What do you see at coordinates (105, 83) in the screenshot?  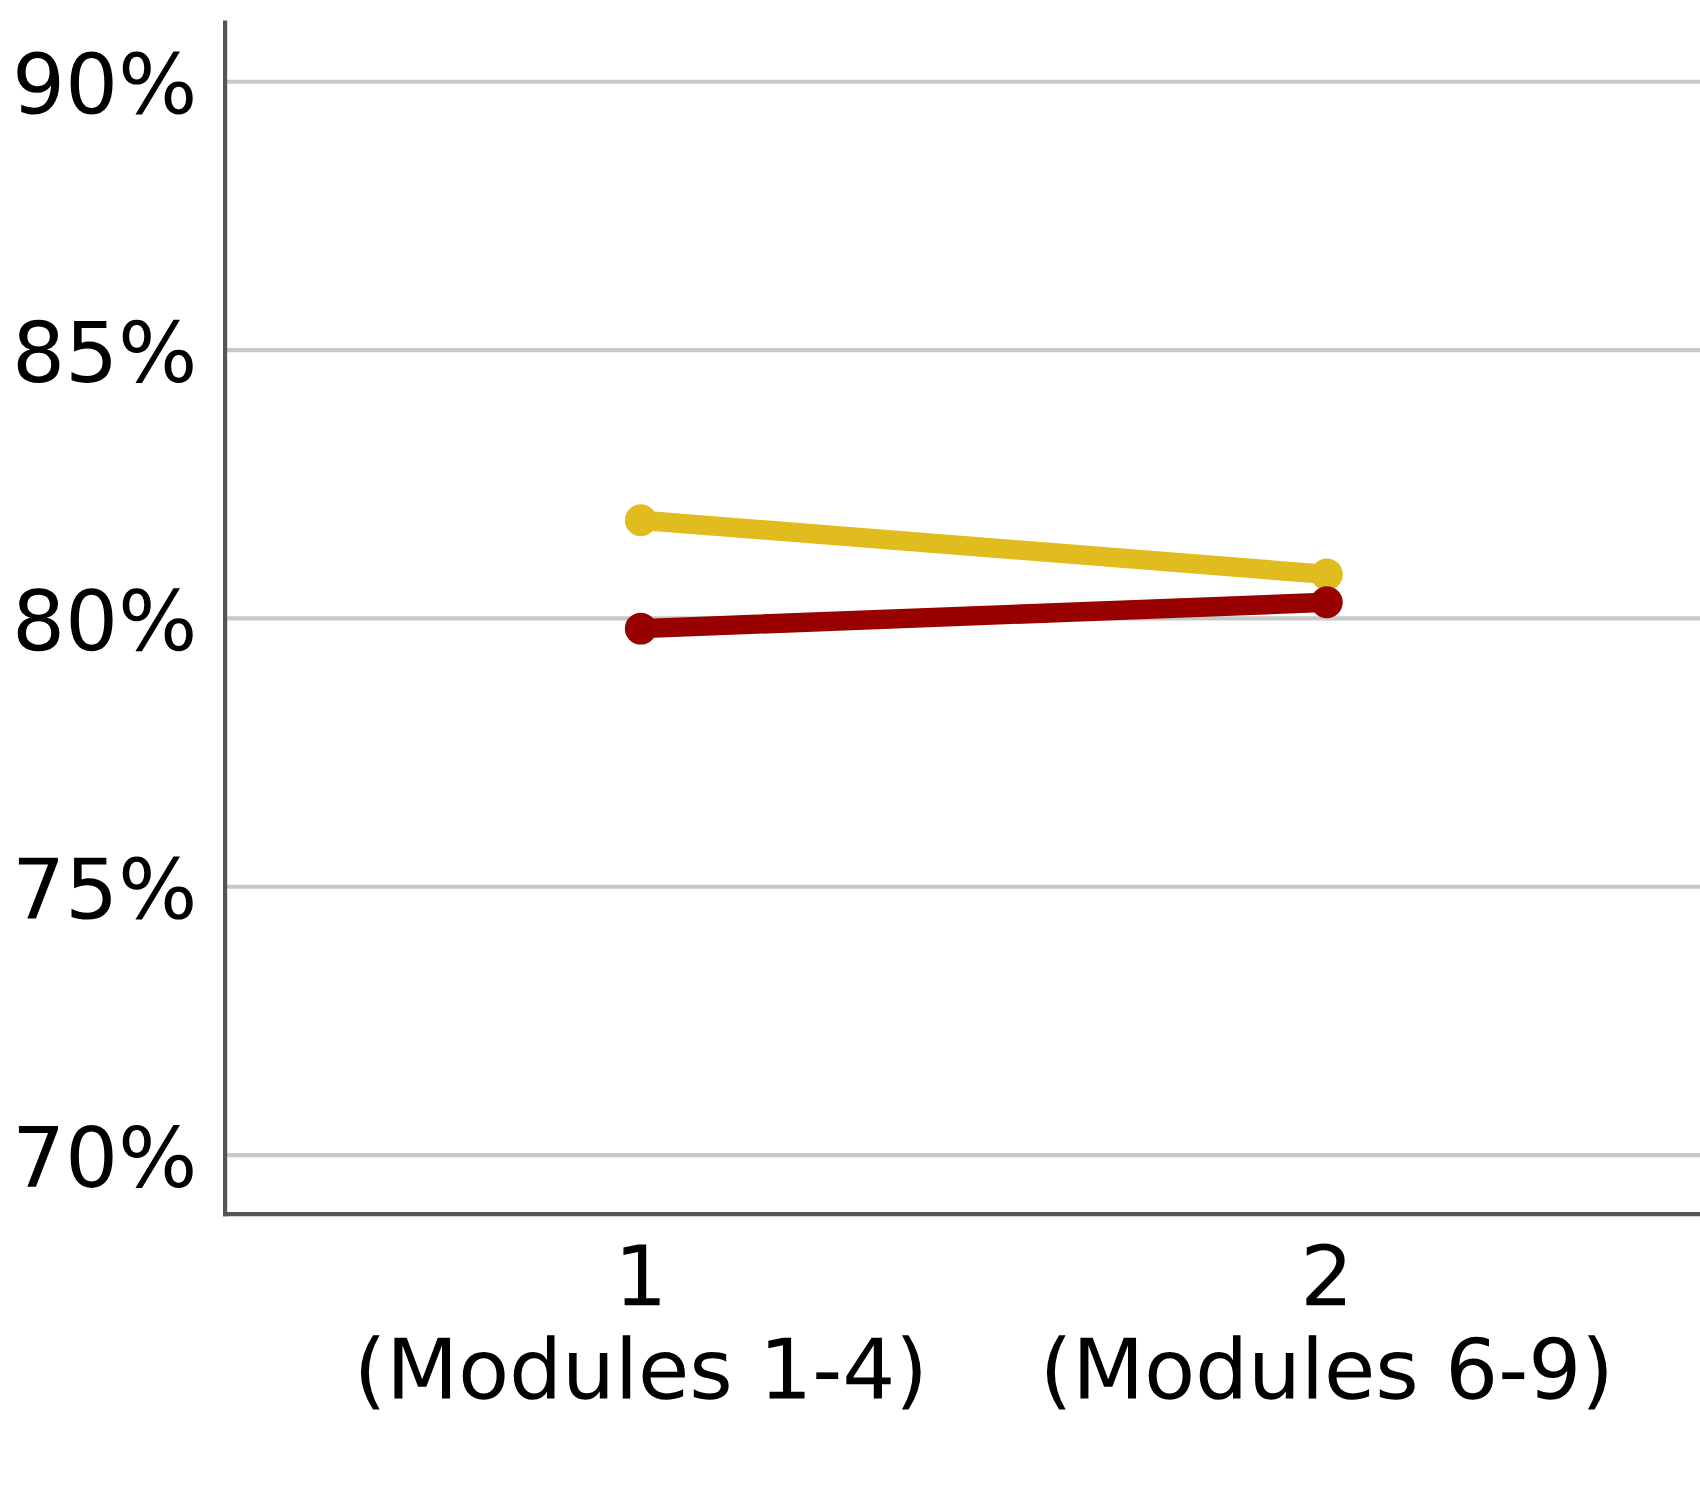 I see `y-tick-label: 90%` at bounding box center [105, 83].